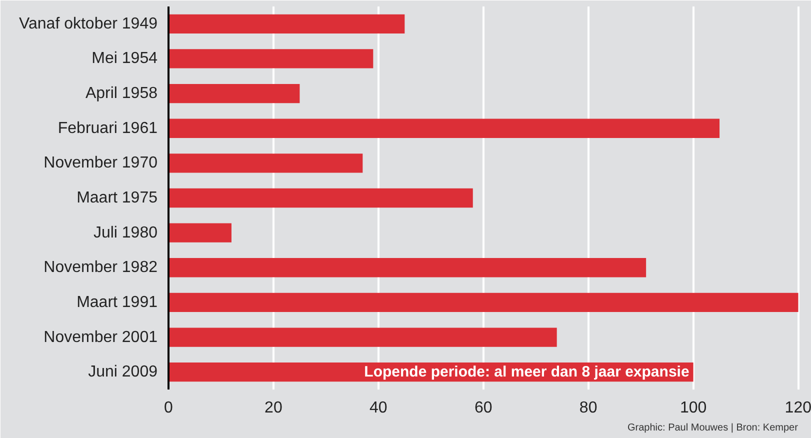  Describe the element at coordinates (527, 372) in the screenshot. I see `annotation: Lopende periode: al meer dan 8 jaar expansie` at that location.